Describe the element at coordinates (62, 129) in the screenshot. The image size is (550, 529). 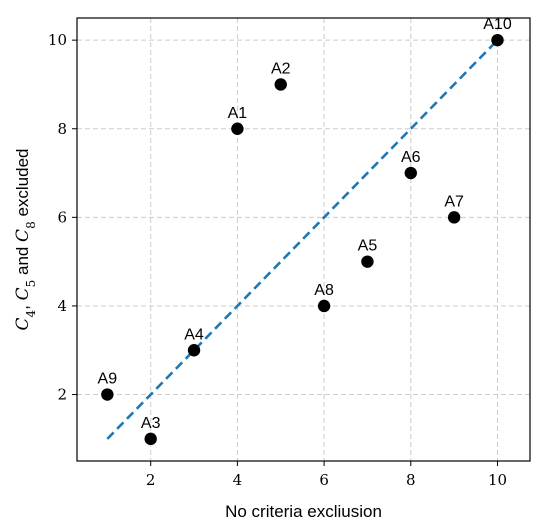
I see `y-tick-label-8: 8` at that location.